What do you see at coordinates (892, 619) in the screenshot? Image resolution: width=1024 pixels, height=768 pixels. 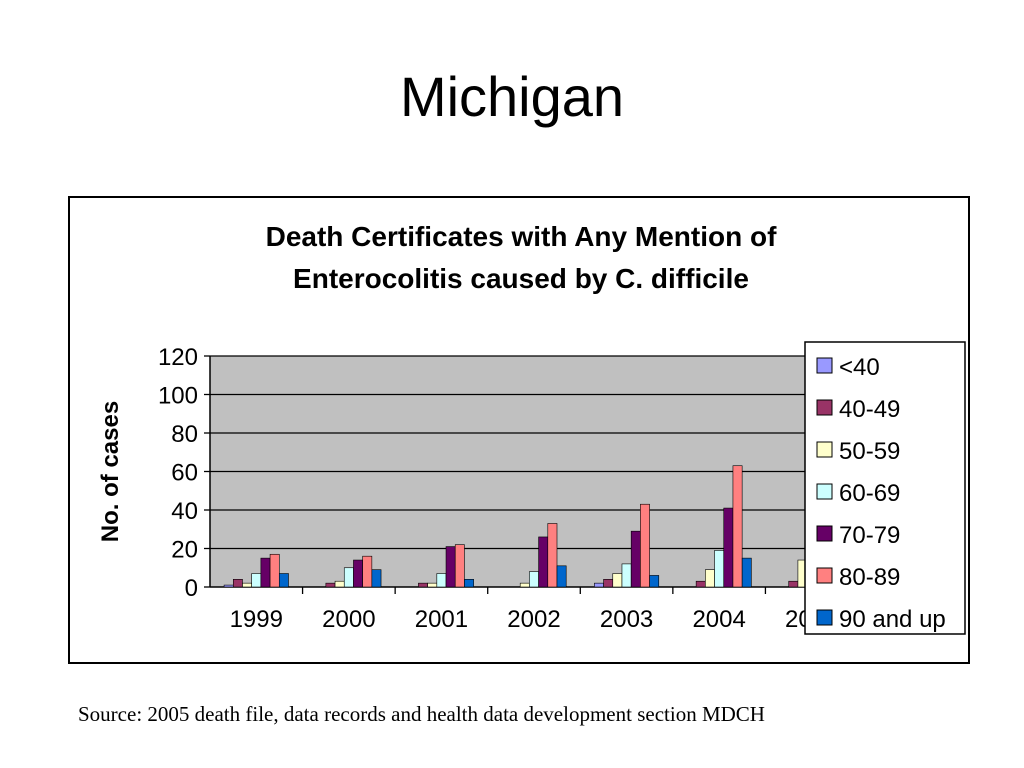 I see `legend-label: 90 and up` at bounding box center [892, 619].